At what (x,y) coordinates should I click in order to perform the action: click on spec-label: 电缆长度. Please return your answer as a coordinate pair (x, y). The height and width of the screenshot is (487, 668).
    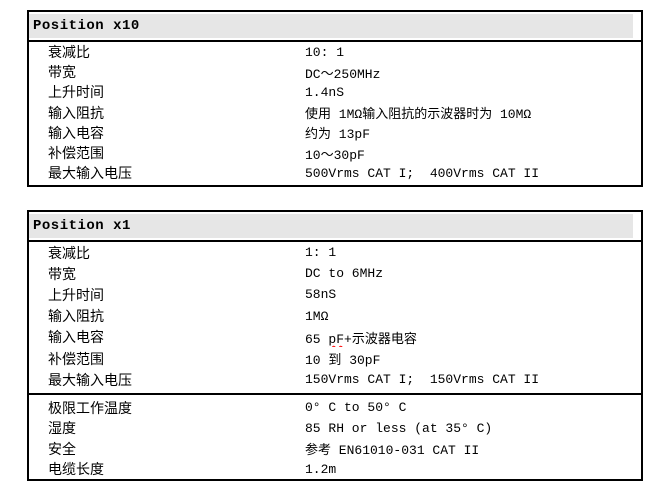
    Looking at the image, I should click on (76, 471).